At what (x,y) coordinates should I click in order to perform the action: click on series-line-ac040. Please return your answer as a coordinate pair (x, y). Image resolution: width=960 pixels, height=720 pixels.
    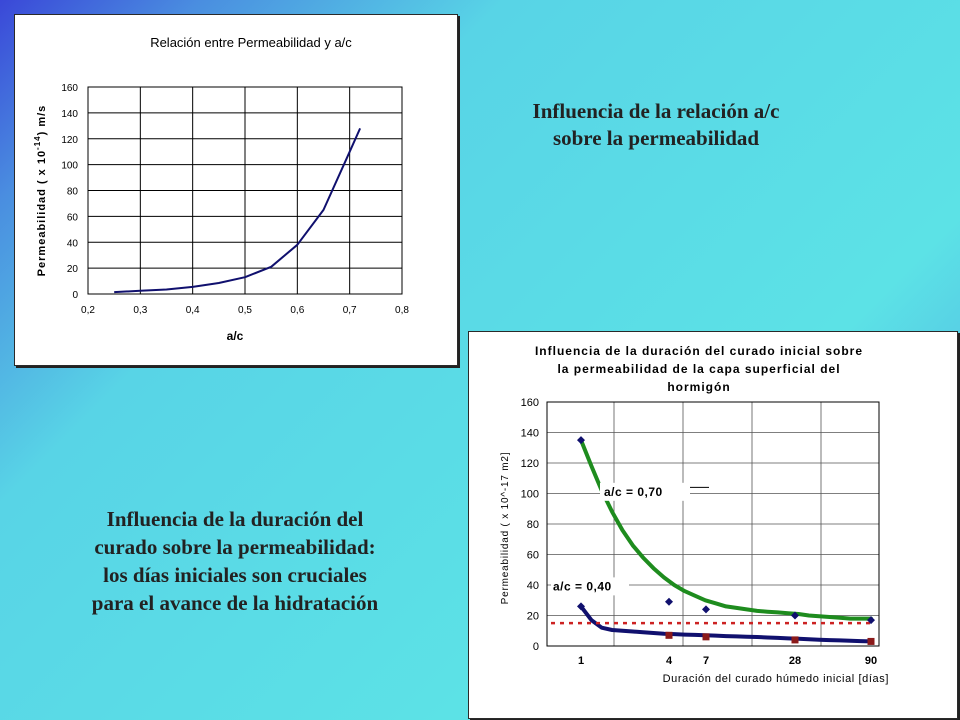
    Looking at the image, I should click on (726, 624).